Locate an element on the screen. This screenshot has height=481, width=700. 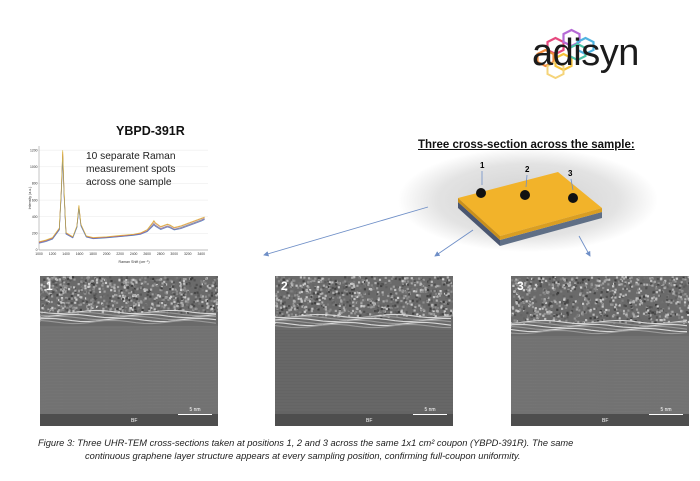
sample-top-front-edge is located at coordinates (551, 224).